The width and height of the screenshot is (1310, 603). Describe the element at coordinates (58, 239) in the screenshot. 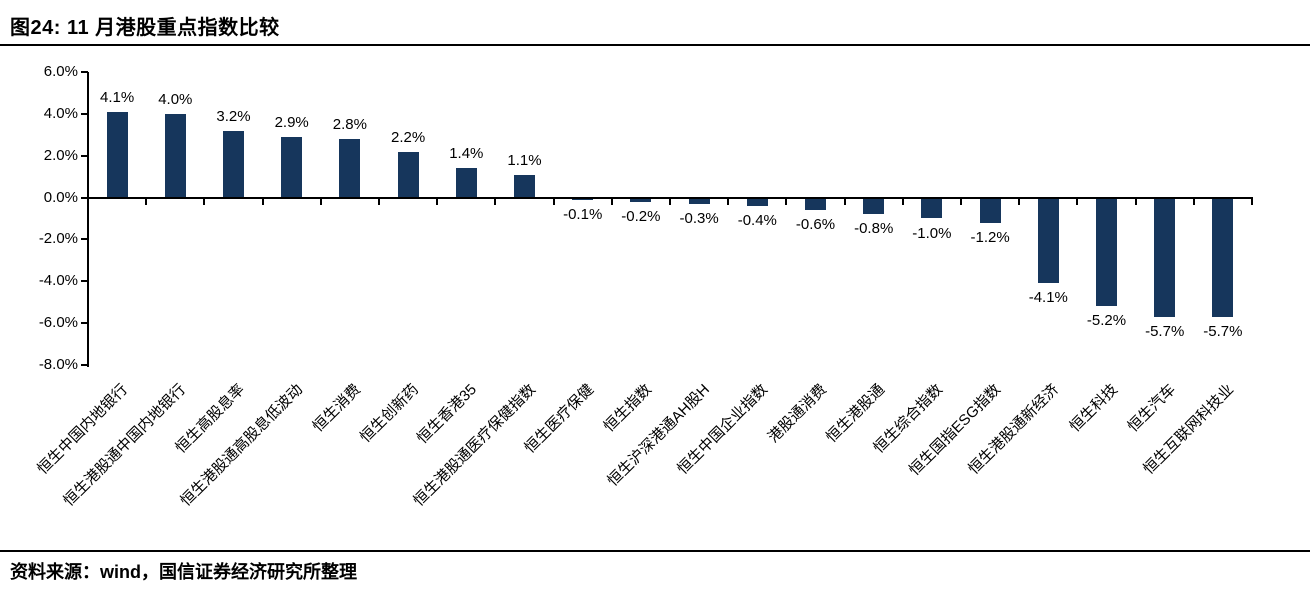

I see `y-axis-tick-label: -2.0%` at that location.